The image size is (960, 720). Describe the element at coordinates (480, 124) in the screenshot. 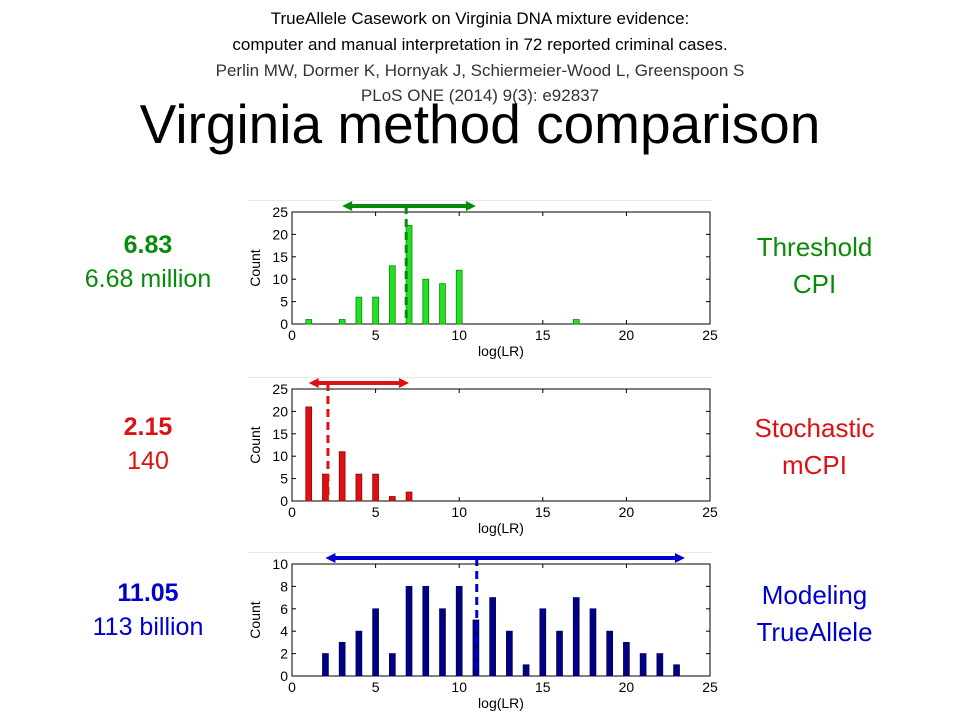

I see `page-title: Virginia method comparison` at that location.